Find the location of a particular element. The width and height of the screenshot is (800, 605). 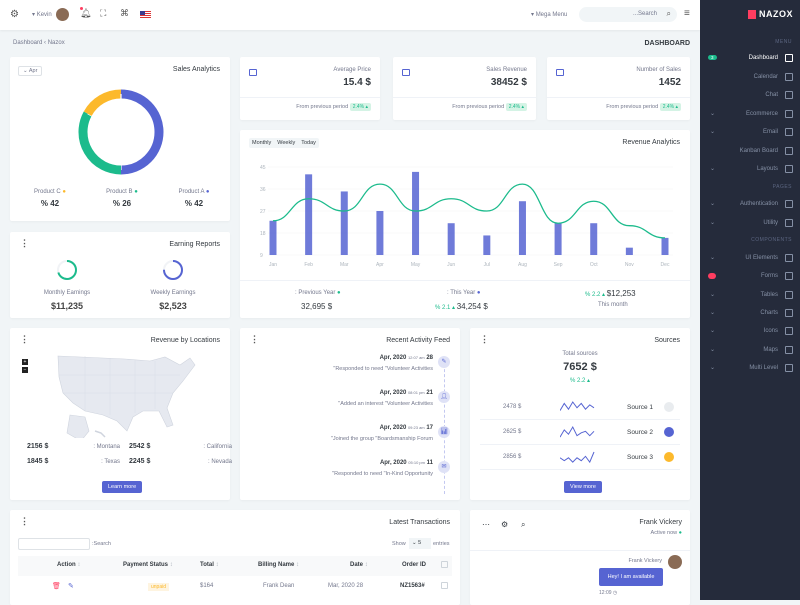

location-name: : Nevada is located at coordinates (219, 462).